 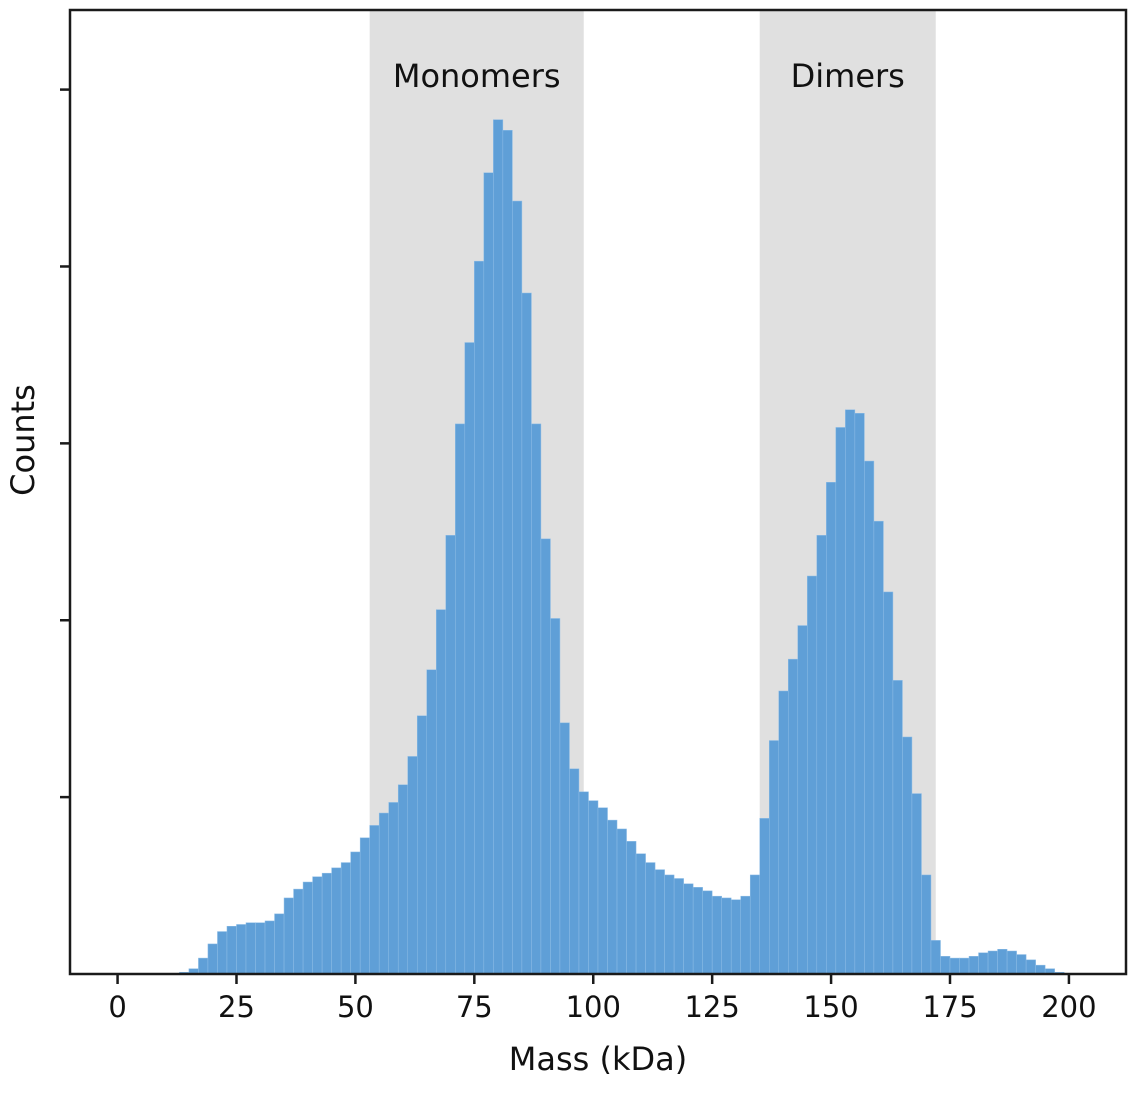 I want to click on x-tick-label: 25, so click(x=236, y=1007).